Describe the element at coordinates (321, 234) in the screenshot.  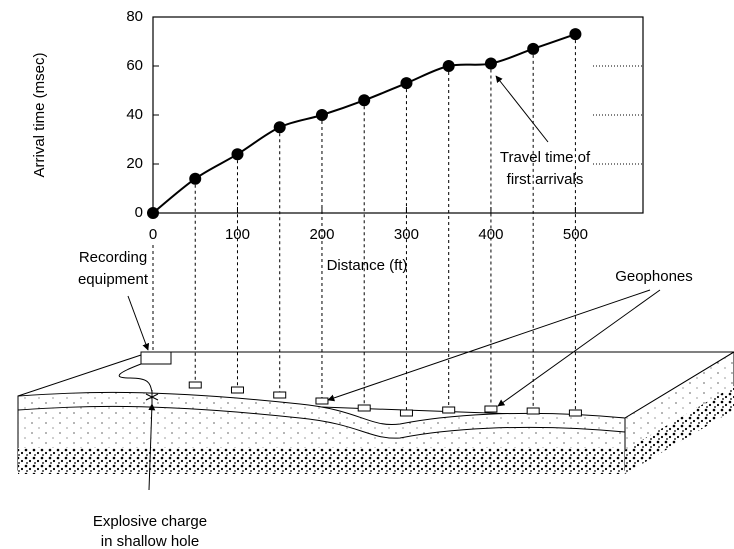
I see `x-tick-label: 200` at that location.